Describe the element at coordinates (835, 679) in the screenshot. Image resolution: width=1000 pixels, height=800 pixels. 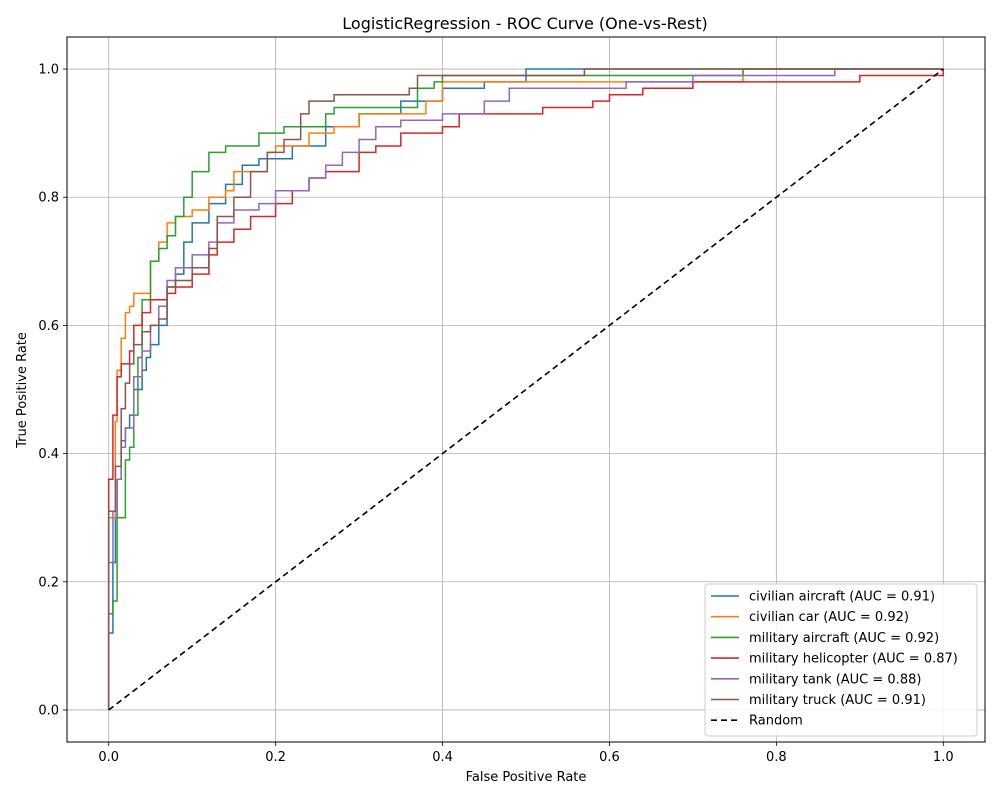
I see `legend-label: military tank (AUC = 0.88)` at that location.